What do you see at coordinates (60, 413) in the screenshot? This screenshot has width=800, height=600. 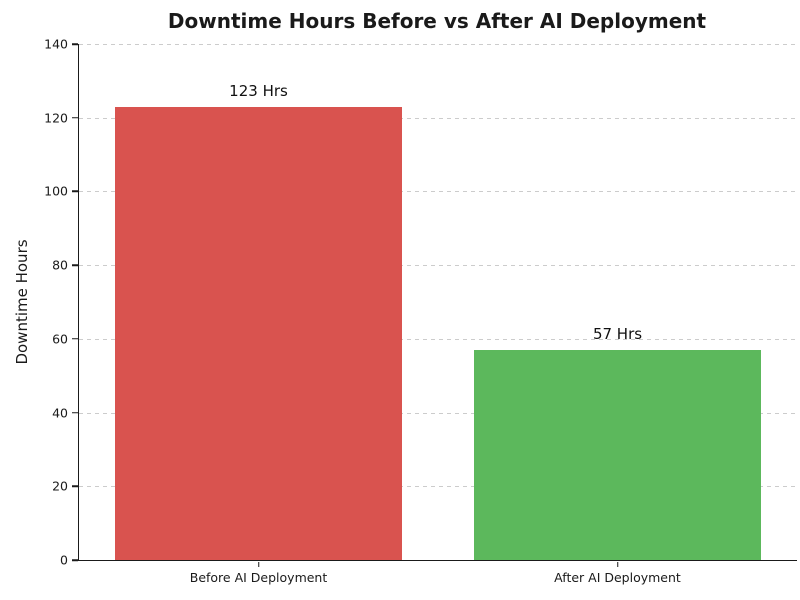 I see `y-tick-label: 40` at bounding box center [60, 413].